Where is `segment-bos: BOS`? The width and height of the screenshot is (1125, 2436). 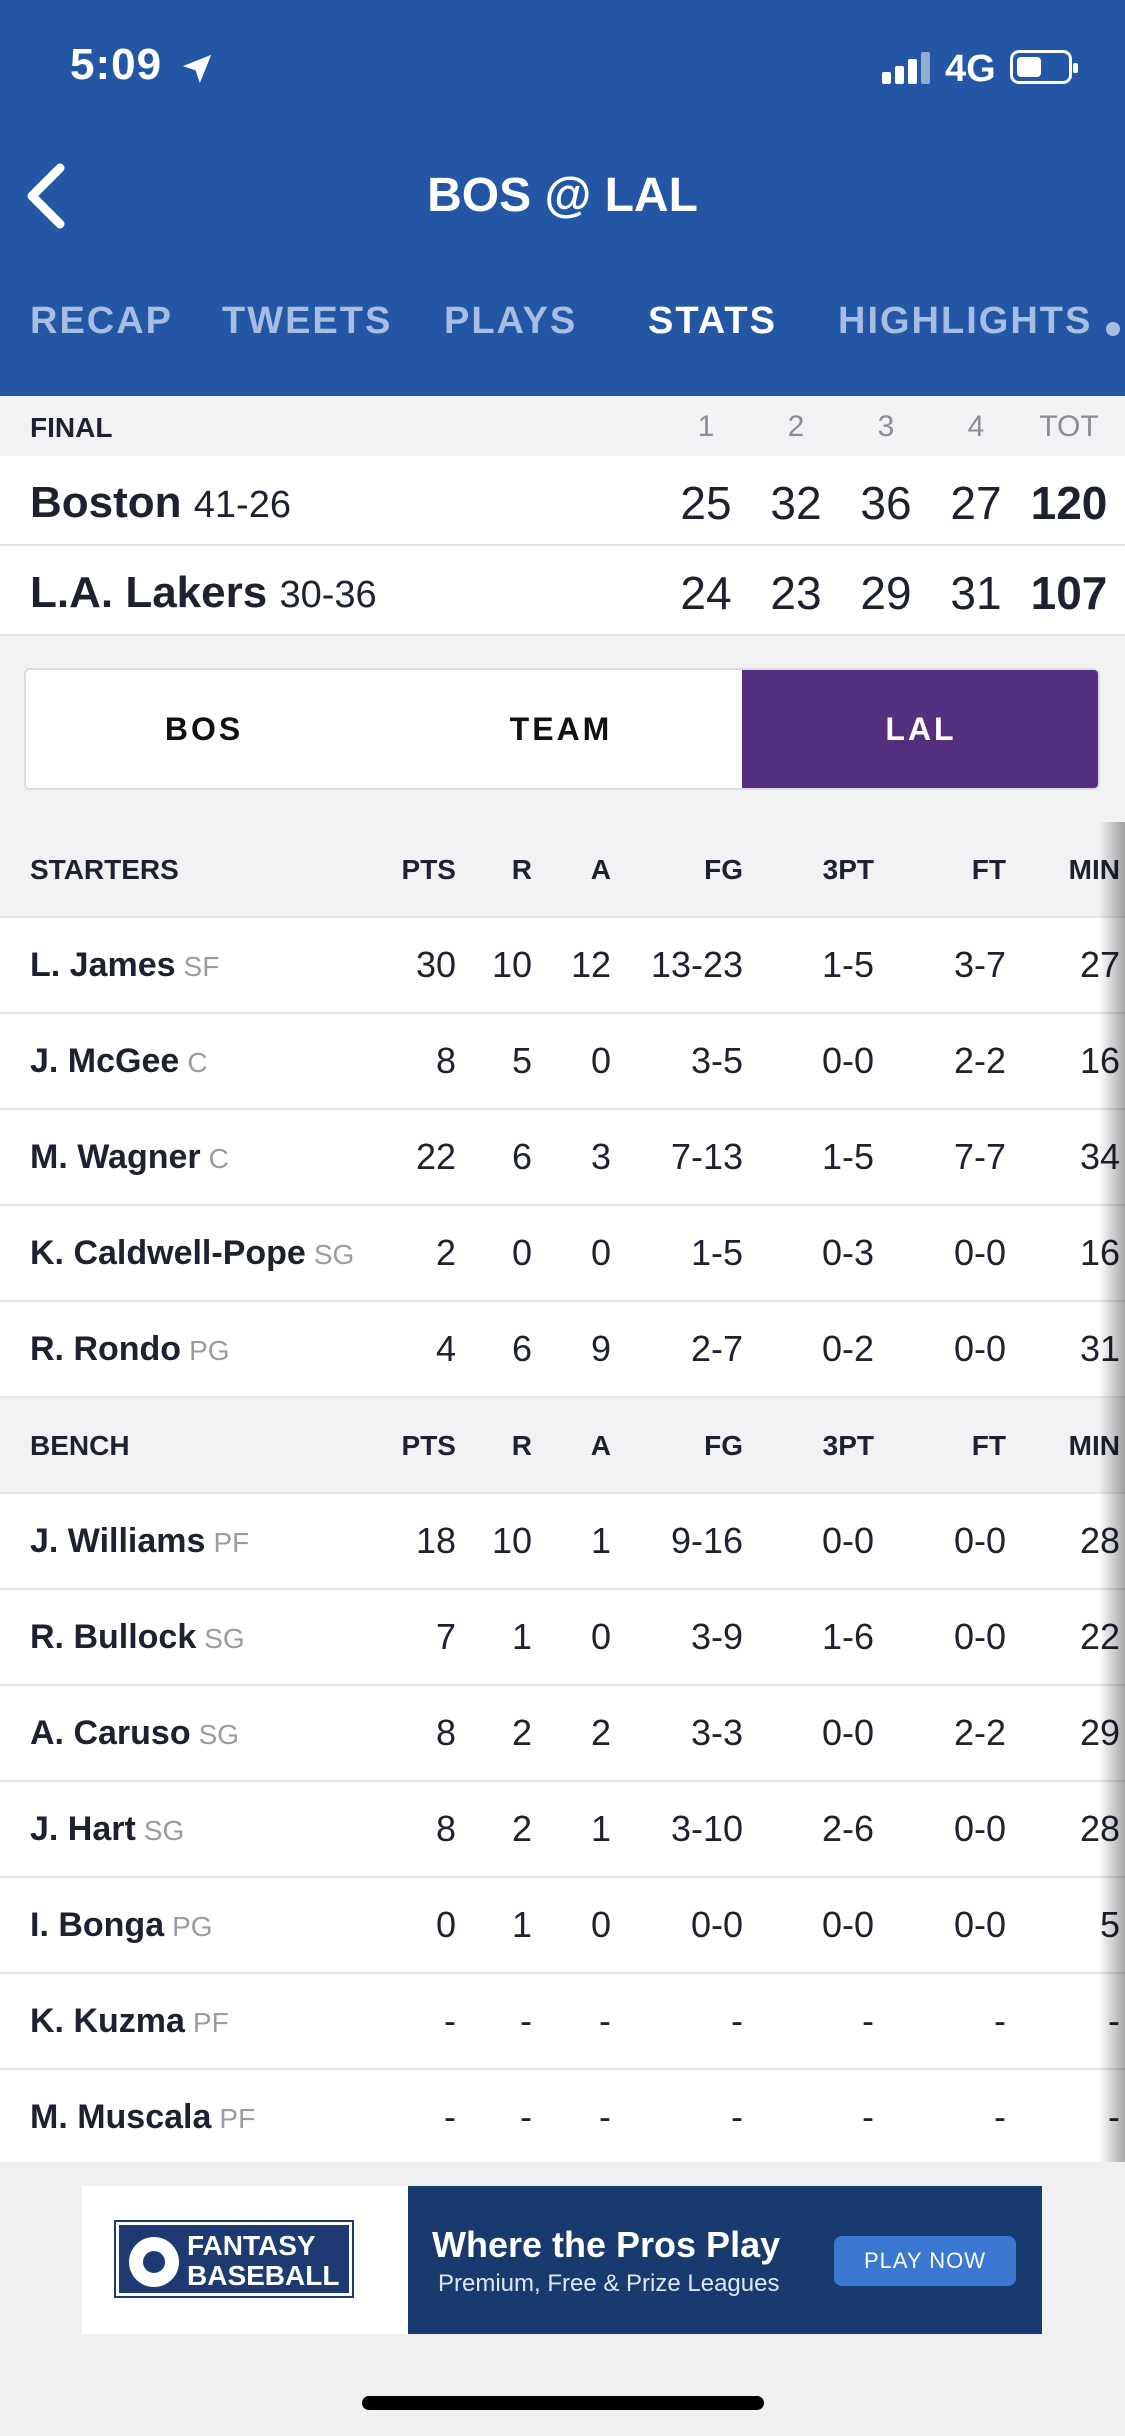
segment-bos: BOS is located at coordinates (204, 729).